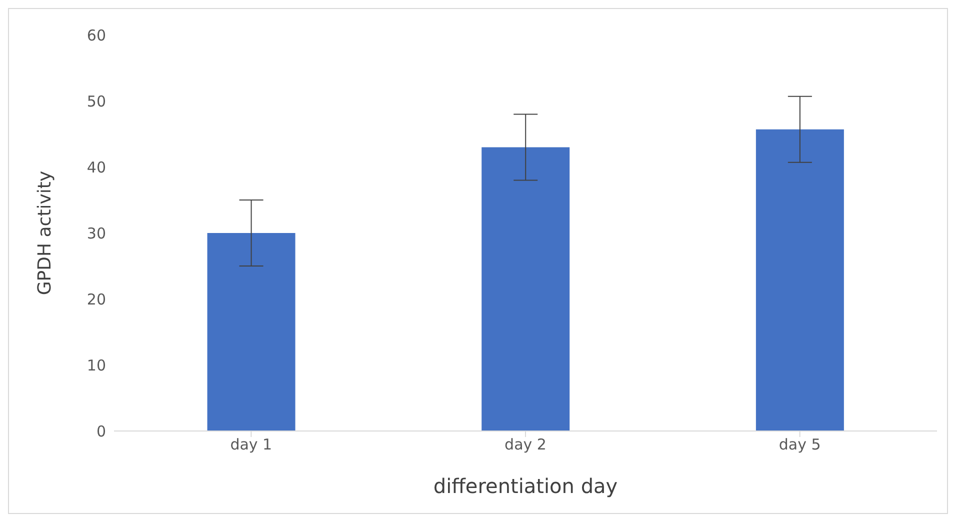 This screenshot has height=522, width=956. Describe the element at coordinates (96, 299) in the screenshot. I see `y-tick-label: 20` at that location.